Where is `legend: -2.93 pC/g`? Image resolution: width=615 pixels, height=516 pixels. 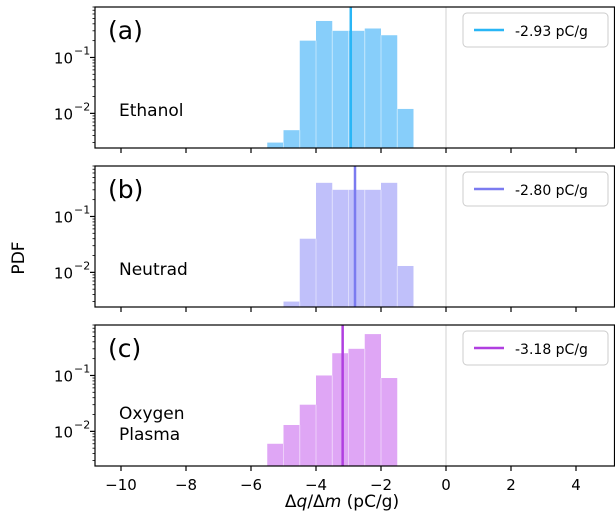 legend: -2.93 pC/g is located at coordinates (535, 30).